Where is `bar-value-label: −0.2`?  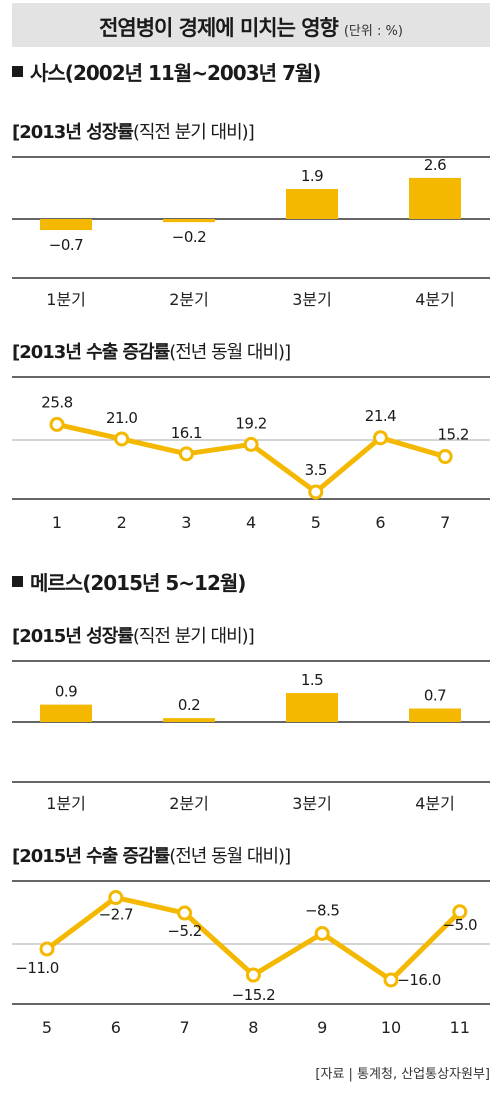
bar-value-label: −0.2 is located at coordinates (189, 237).